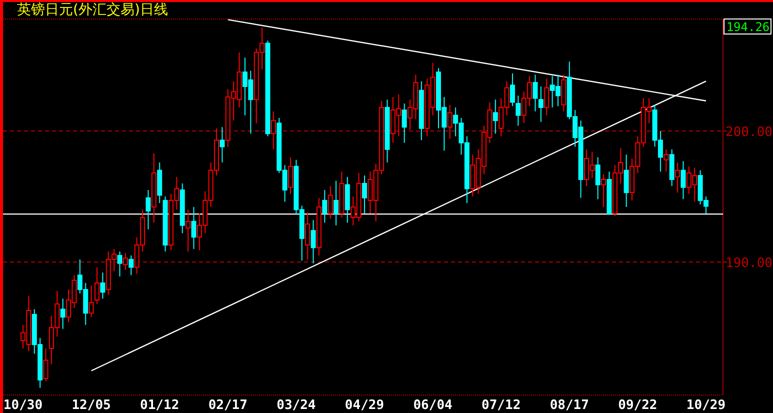 The image size is (773, 413). What do you see at coordinates (296, 405) in the screenshot?
I see `x-tick-label: 03/24` at bounding box center [296, 405].